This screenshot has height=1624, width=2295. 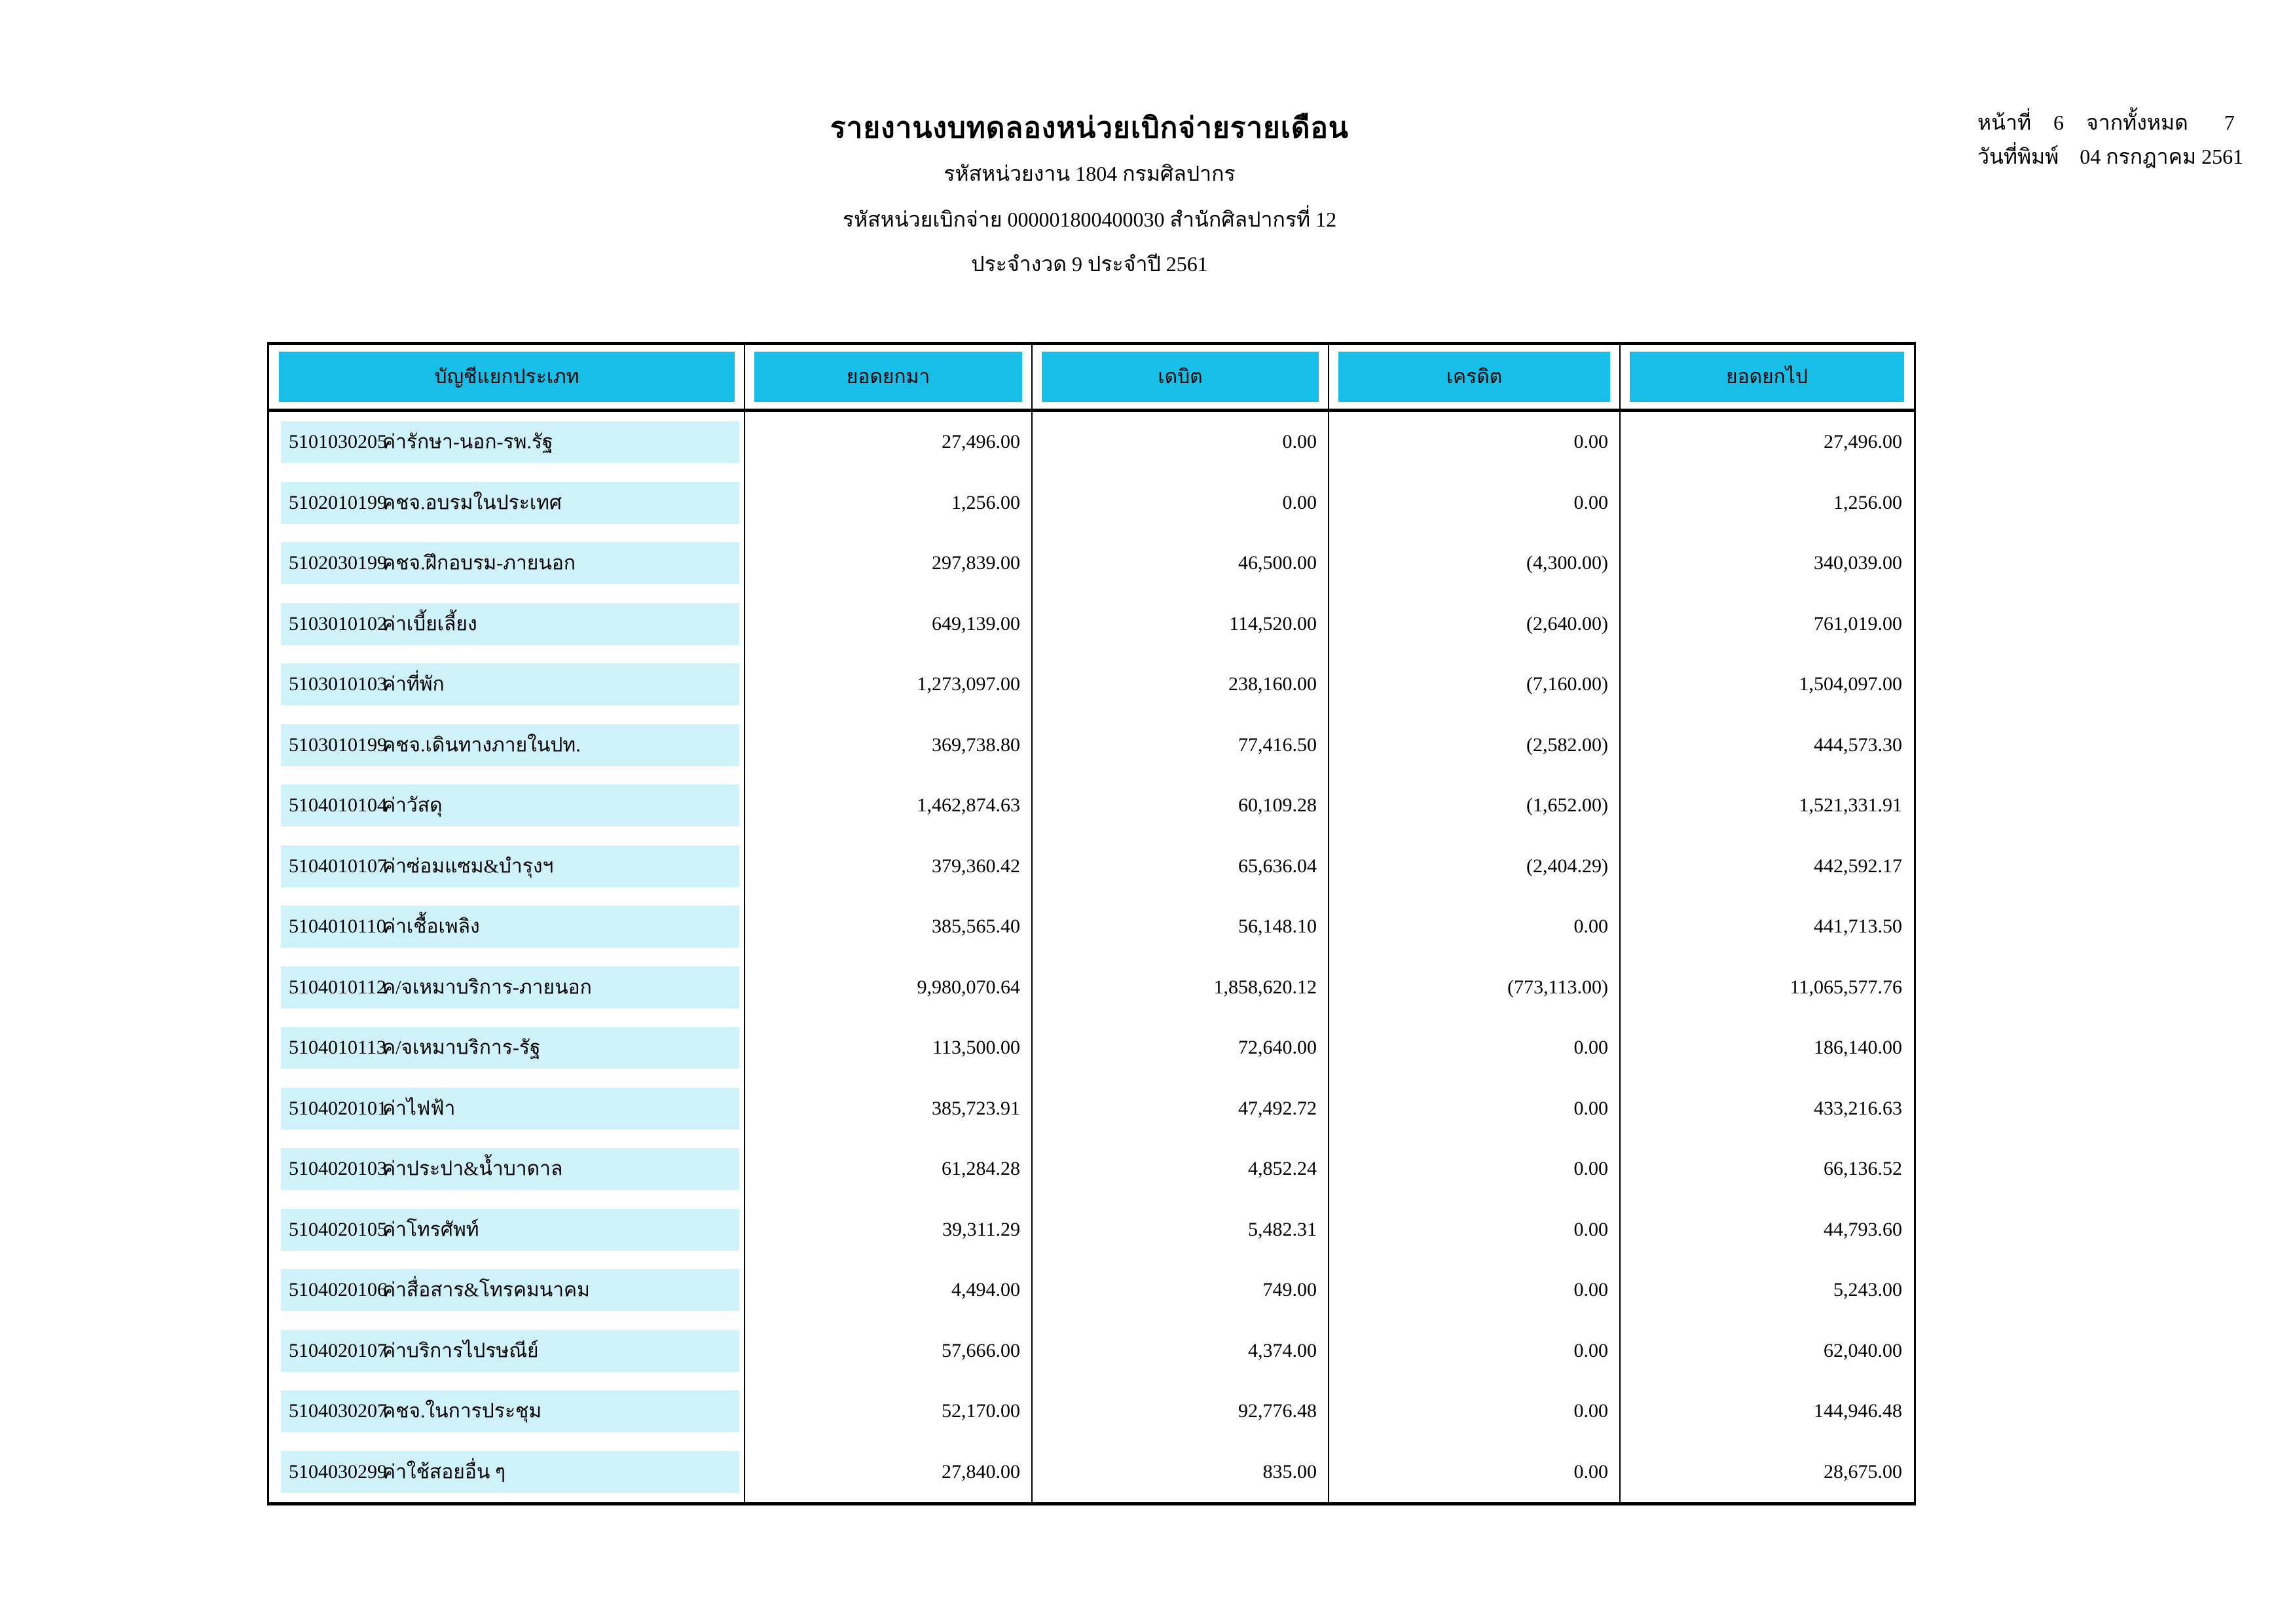 What do you see at coordinates (337, 926) in the screenshot?
I see `account-code: 5104010110` at bounding box center [337, 926].